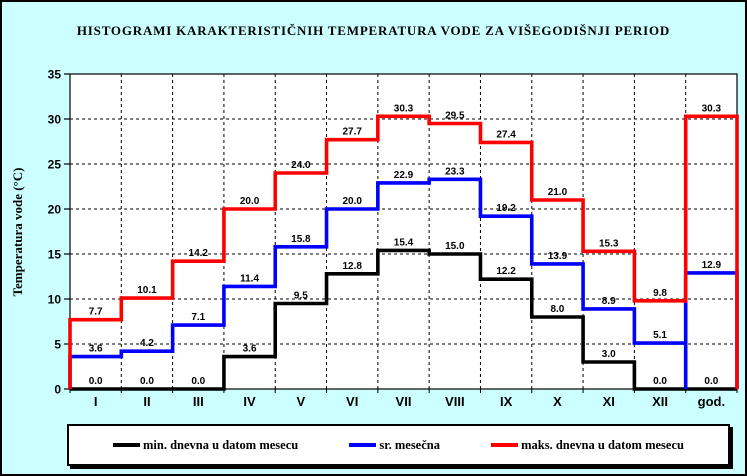 This screenshot has height=476, width=747. I want to click on data-label: 8.9, so click(609, 301).